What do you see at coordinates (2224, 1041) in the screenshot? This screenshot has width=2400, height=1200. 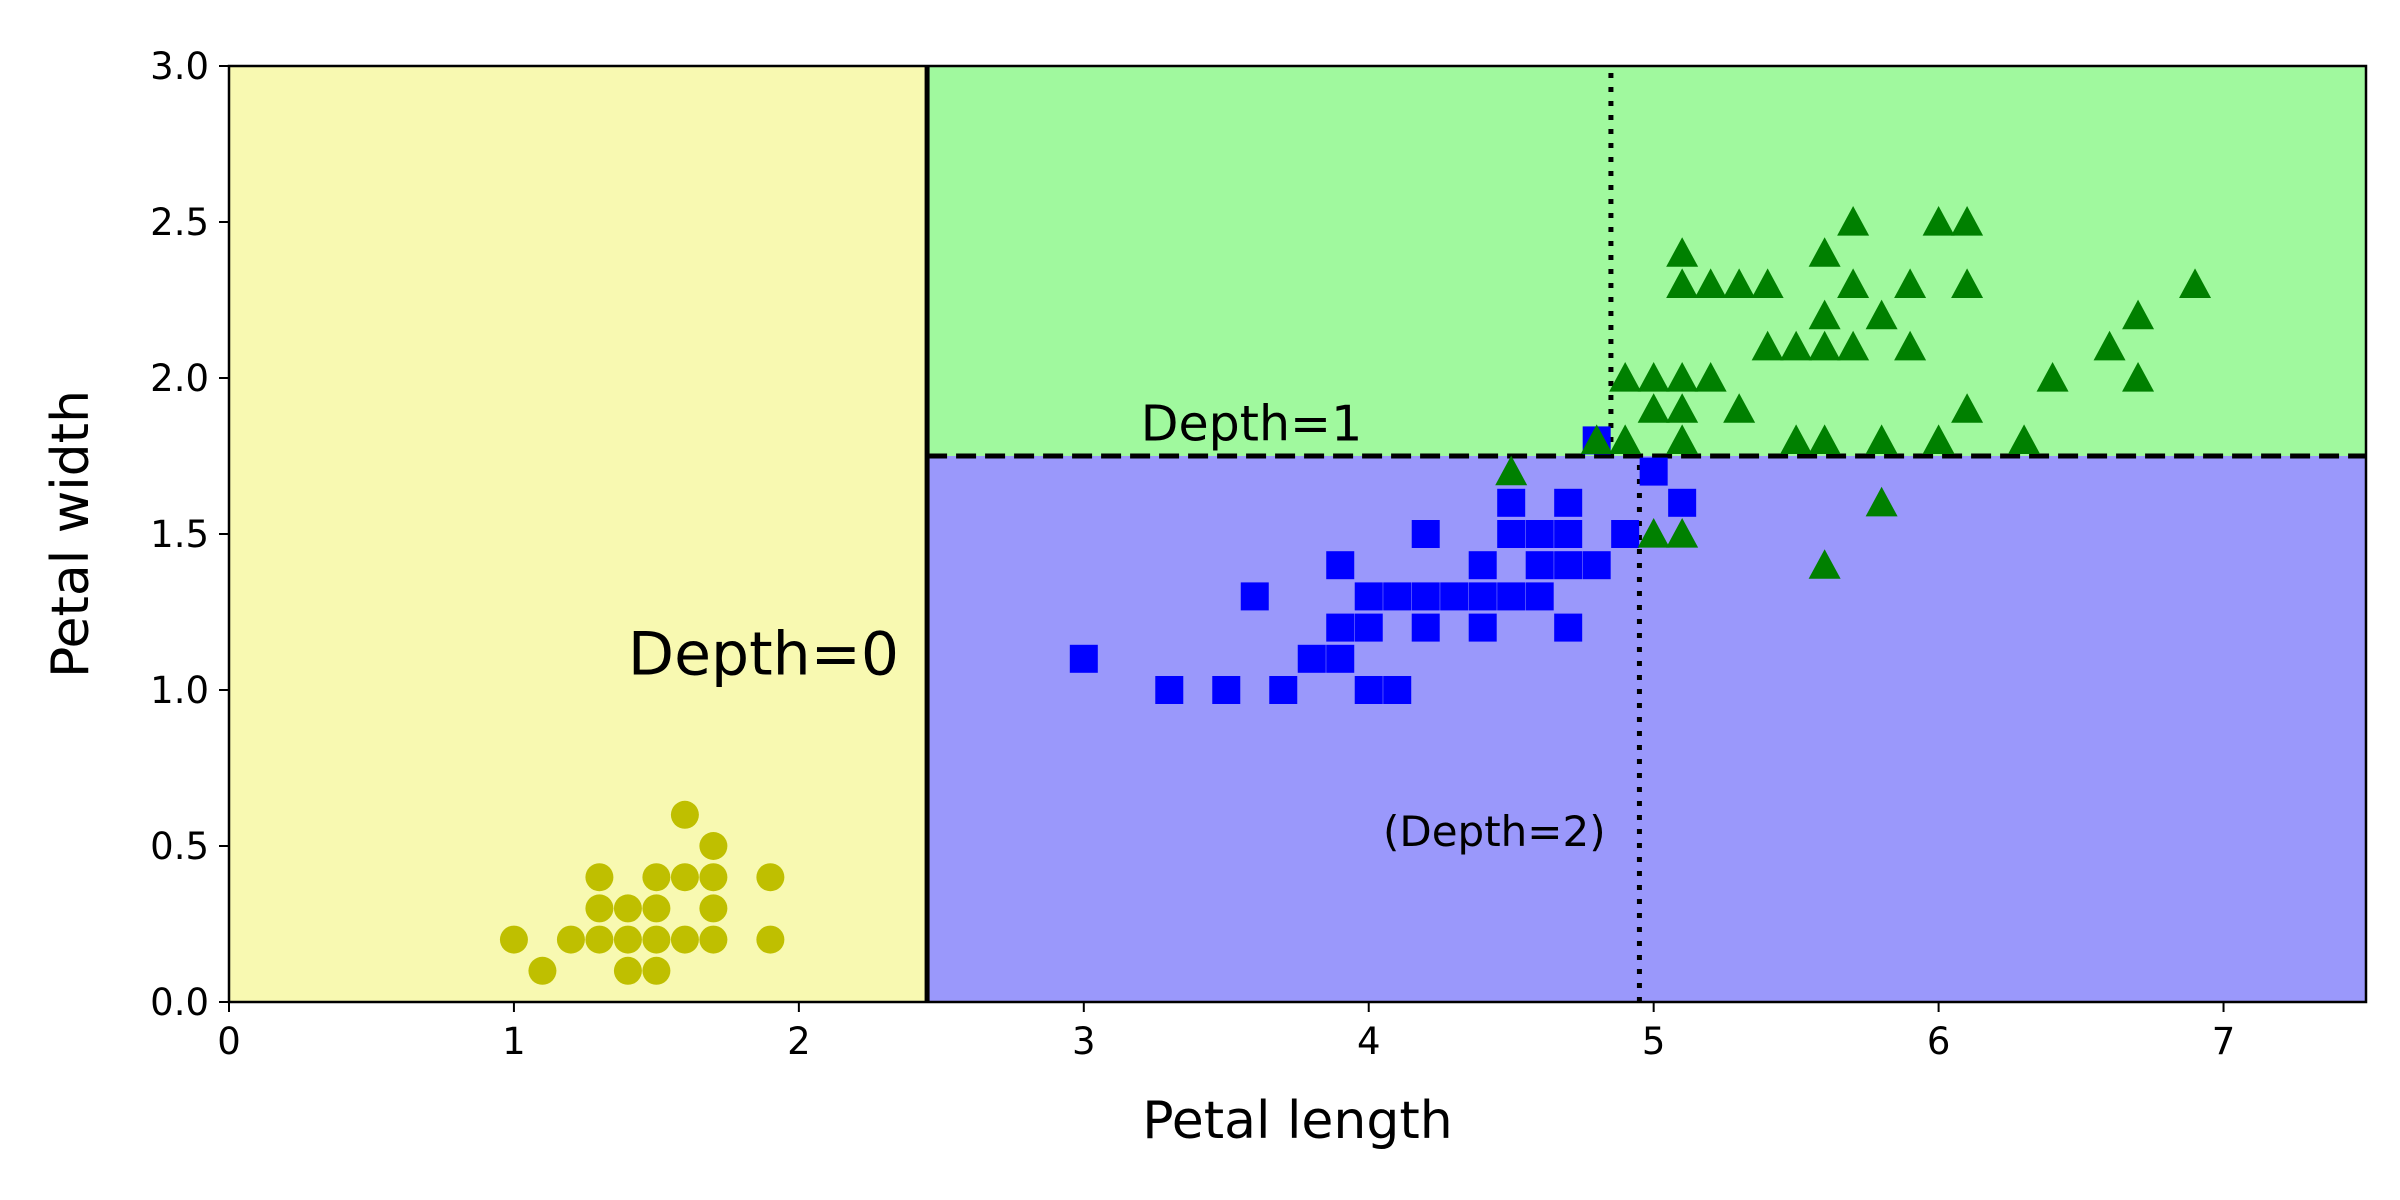 I see `x-tick-label: 7` at bounding box center [2224, 1041].